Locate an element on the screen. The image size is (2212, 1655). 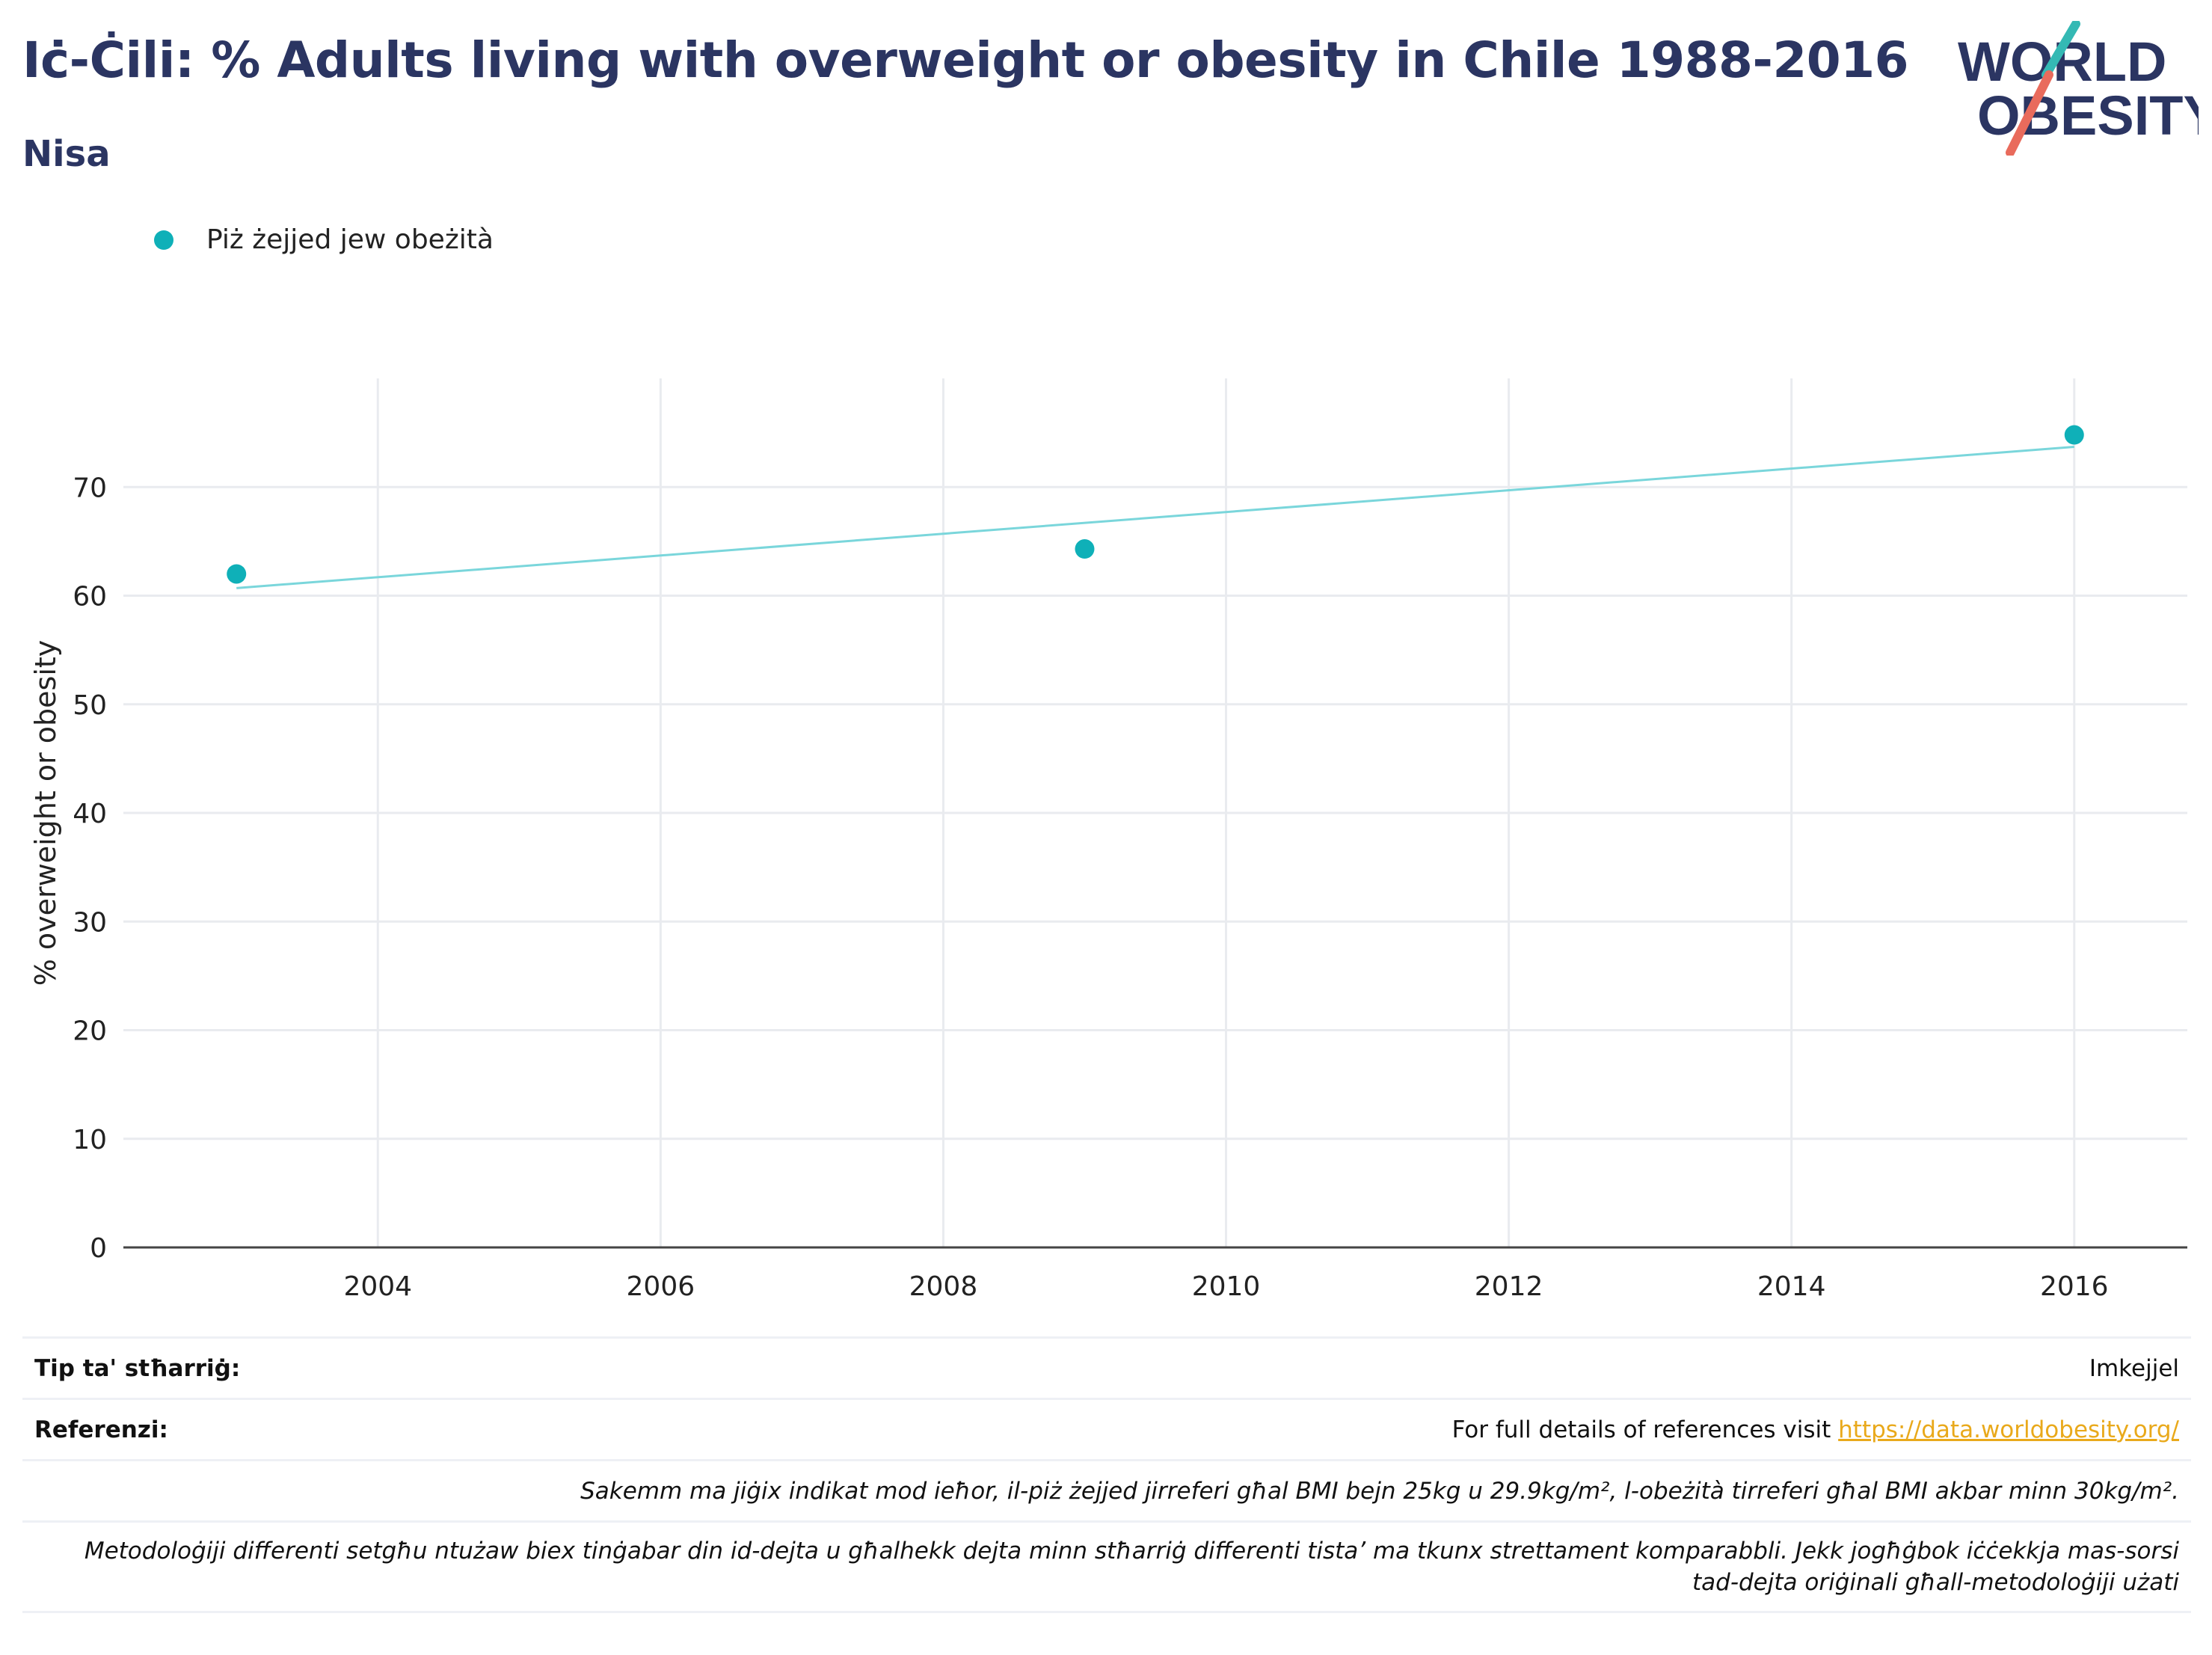
y-tick-label: 50 is located at coordinates (90, 705).